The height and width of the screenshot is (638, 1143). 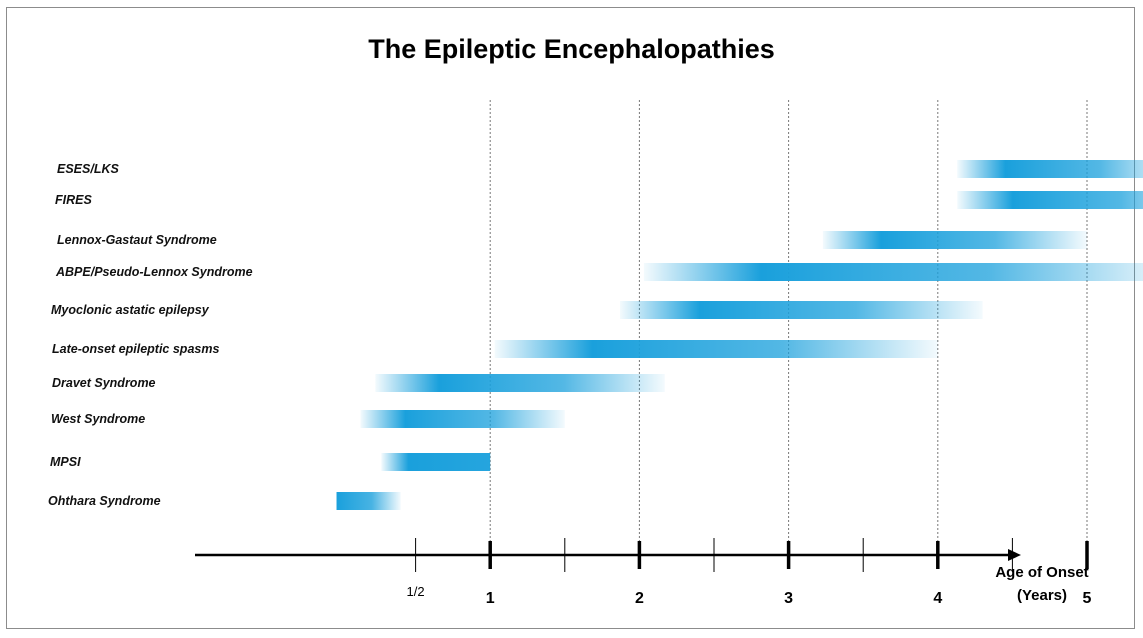 What do you see at coordinates (490, 598) in the screenshot?
I see `x-tick-label: 1` at bounding box center [490, 598].